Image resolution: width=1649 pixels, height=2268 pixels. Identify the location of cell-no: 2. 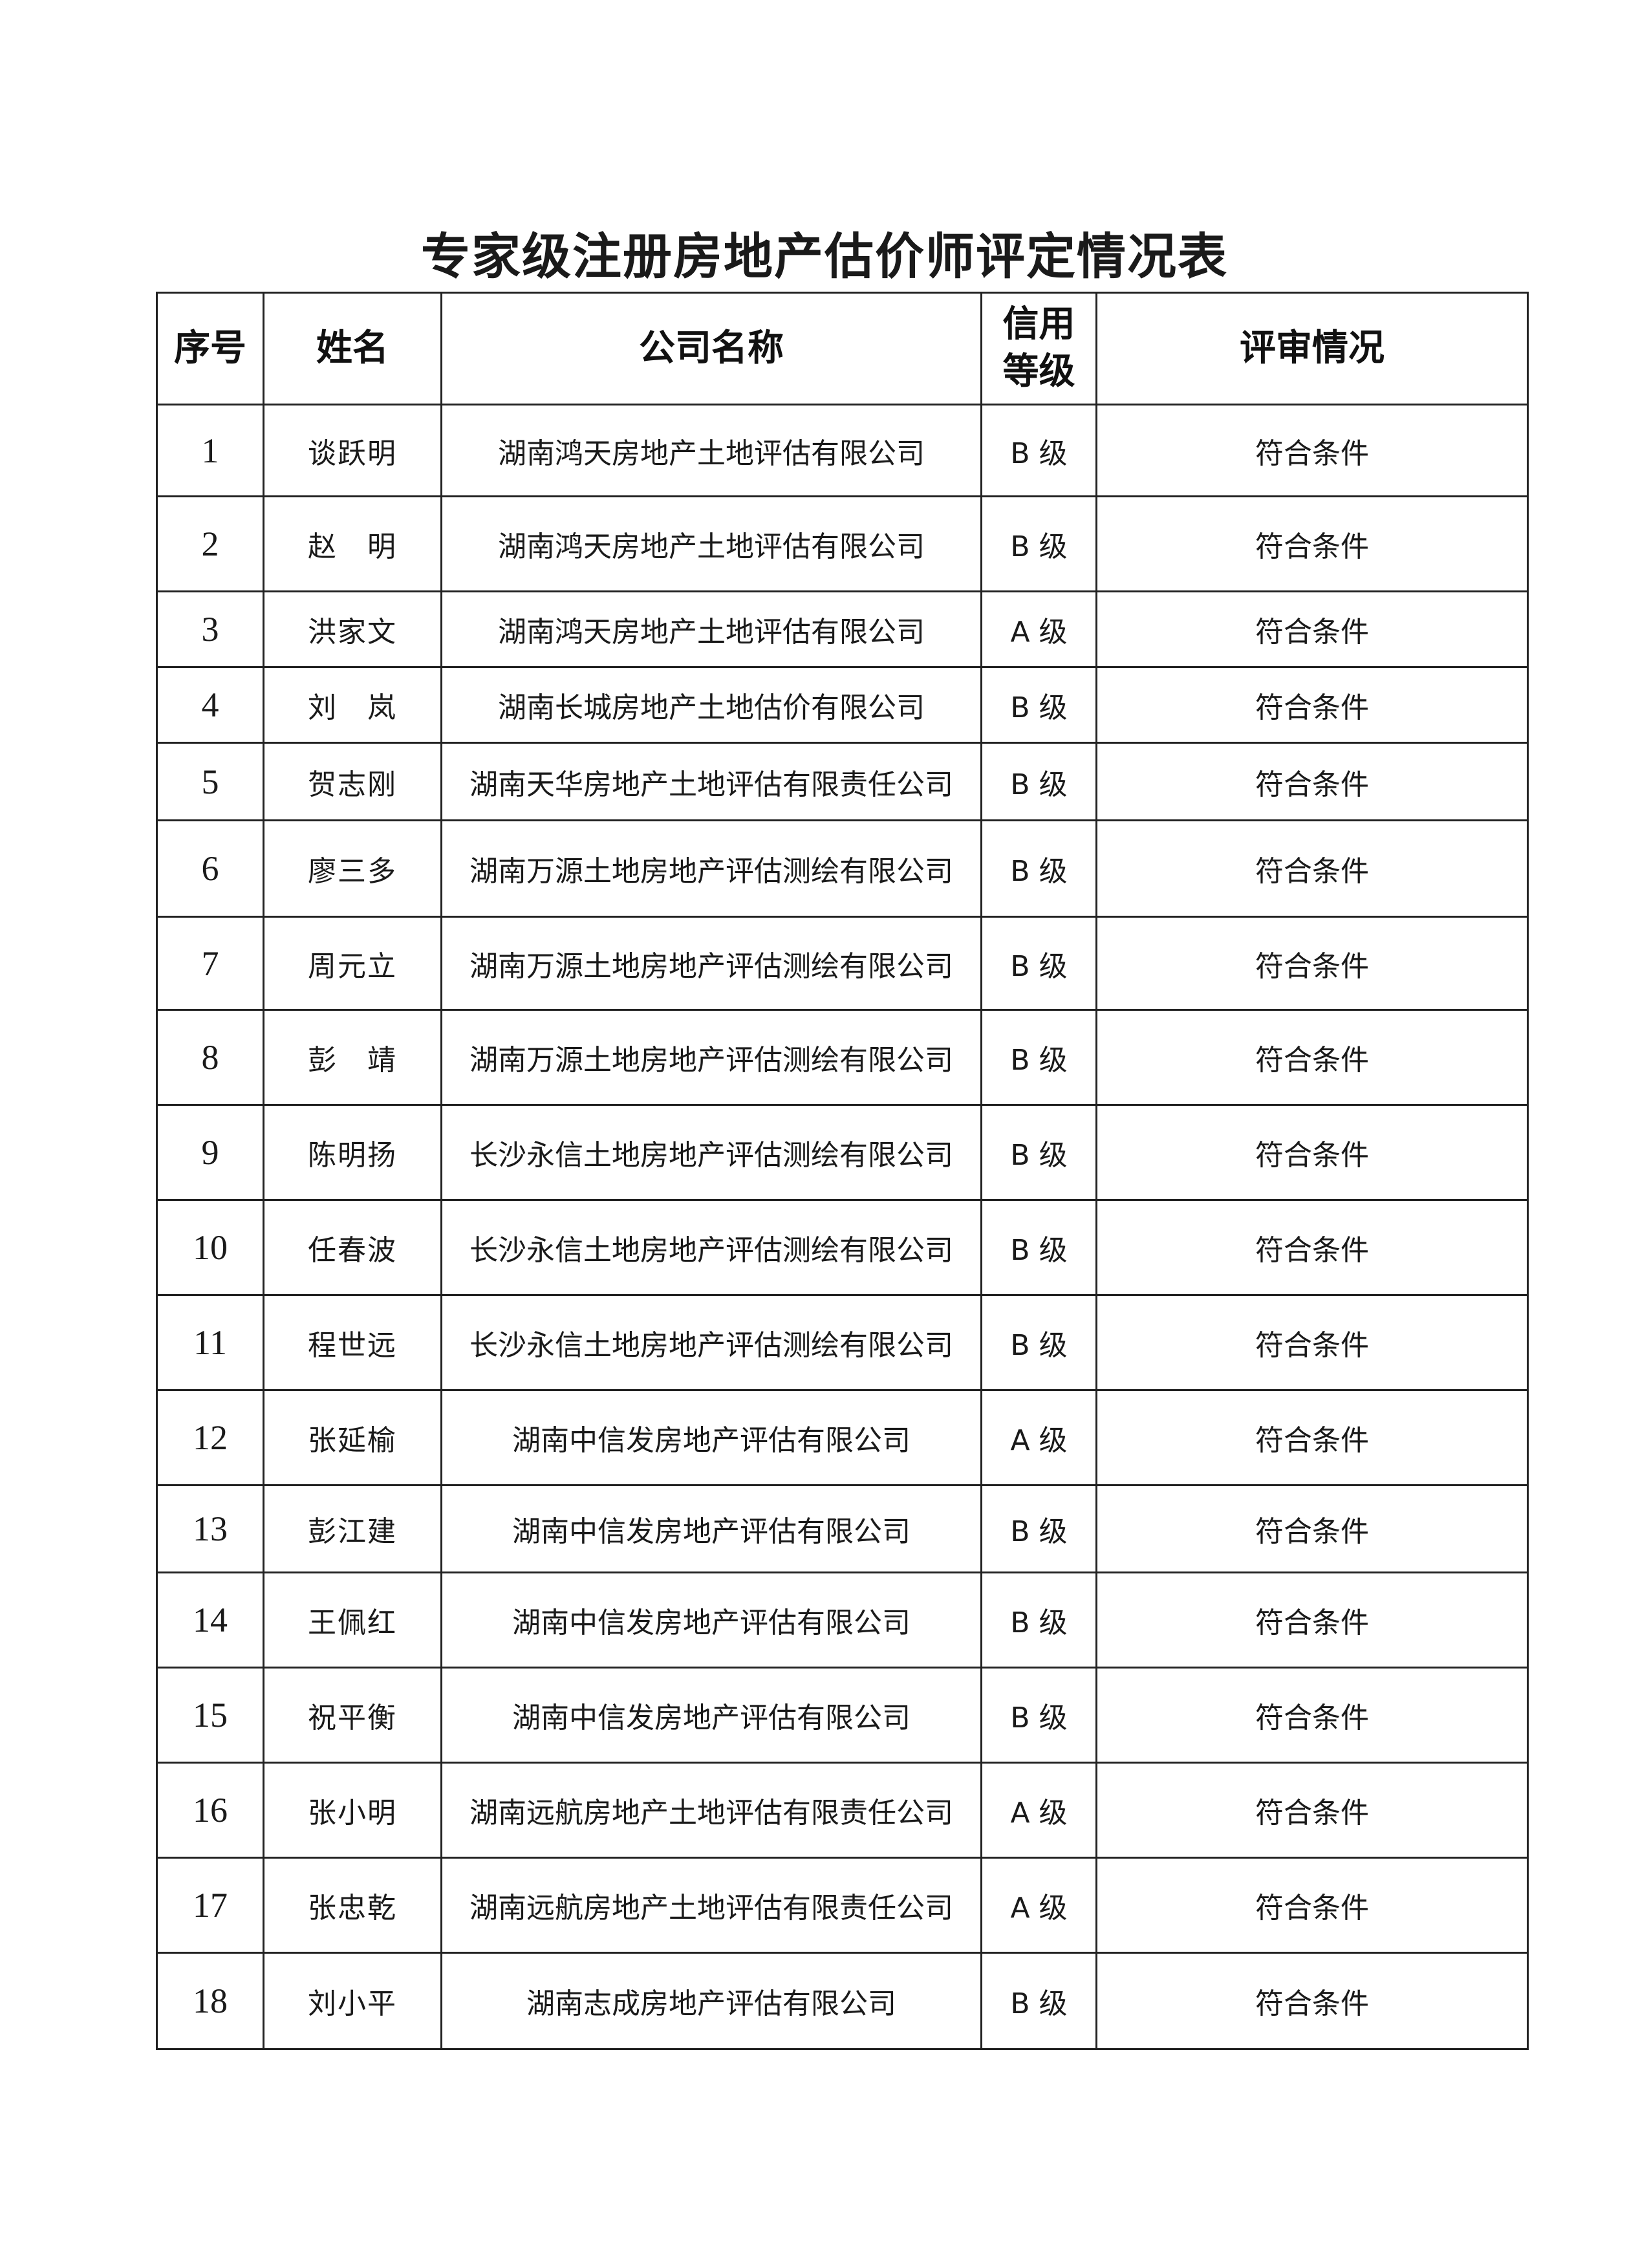
(210, 543).